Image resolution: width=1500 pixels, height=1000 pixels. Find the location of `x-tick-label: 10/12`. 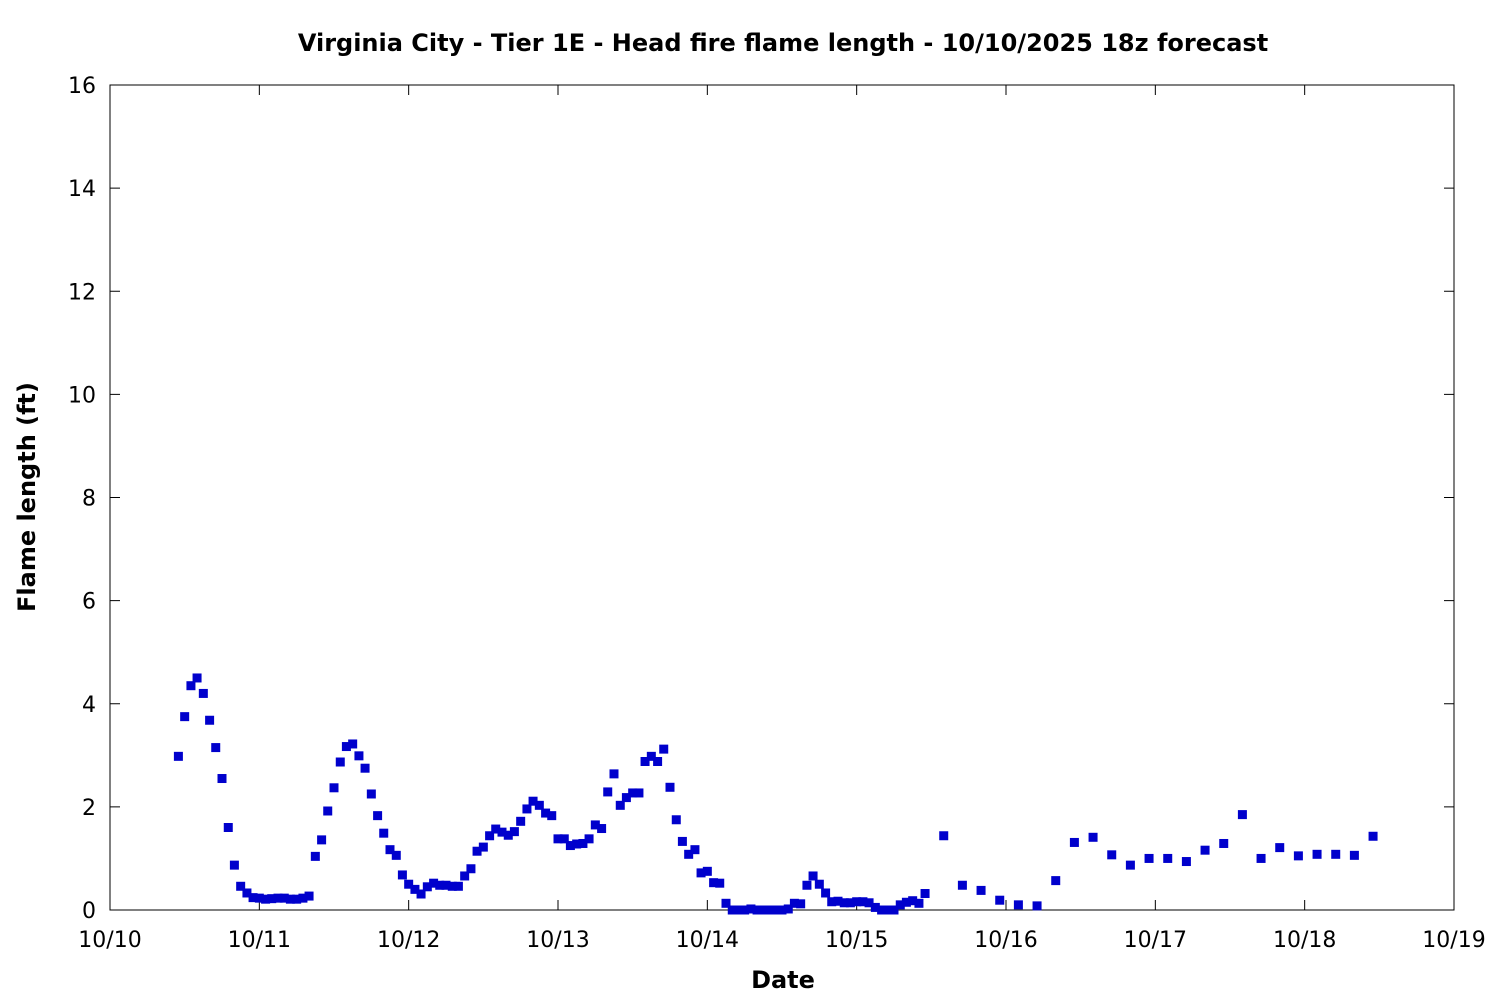

x-tick-label: 10/12 is located at coordinates (408, 940).